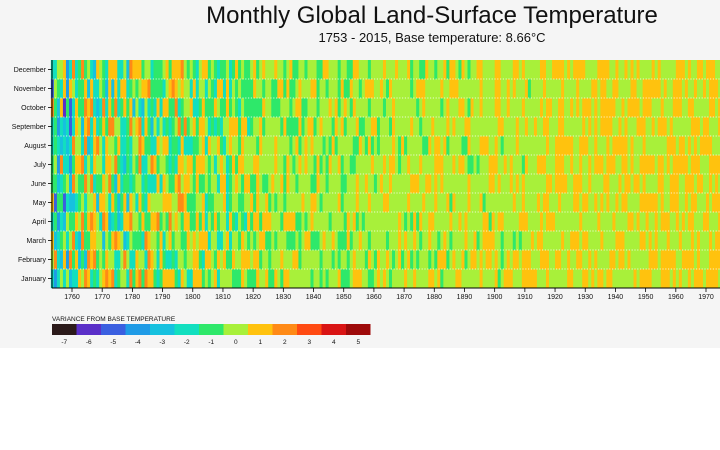 This screenshot has height=450, width=720. Describe the element at coordinates (29, 127) in the screenshot. I see `y-tick-label: September` at that location.